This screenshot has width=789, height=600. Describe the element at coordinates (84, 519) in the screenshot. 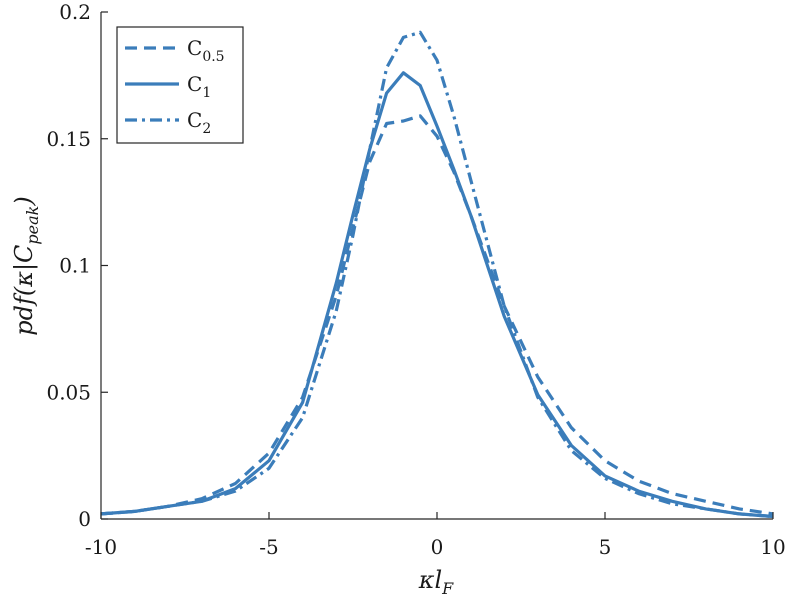

I see `y-tick-label: 0` at that location.